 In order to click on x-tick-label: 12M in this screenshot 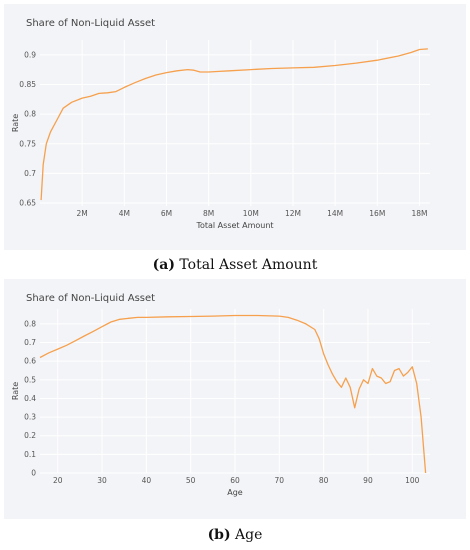, I will do `click(293, 213)`.